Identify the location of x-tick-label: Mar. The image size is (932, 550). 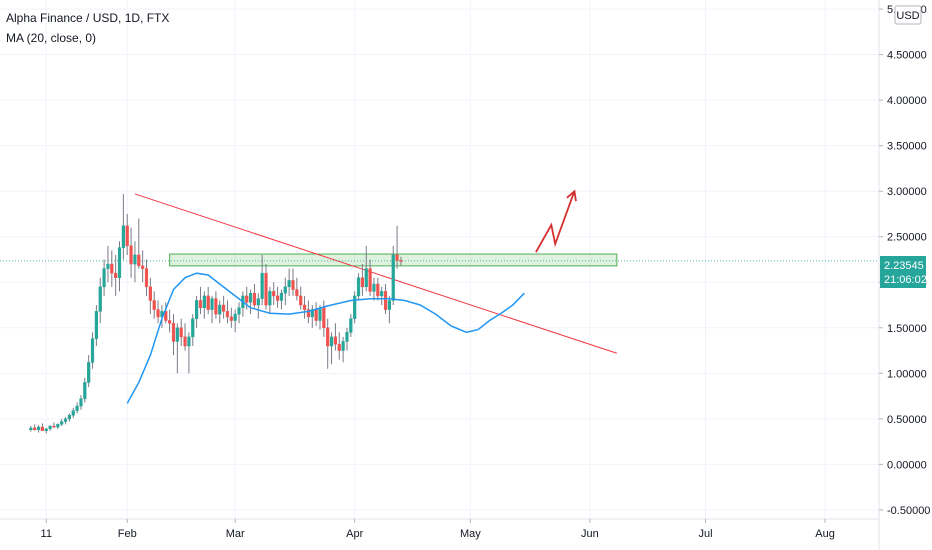
(235, 534).